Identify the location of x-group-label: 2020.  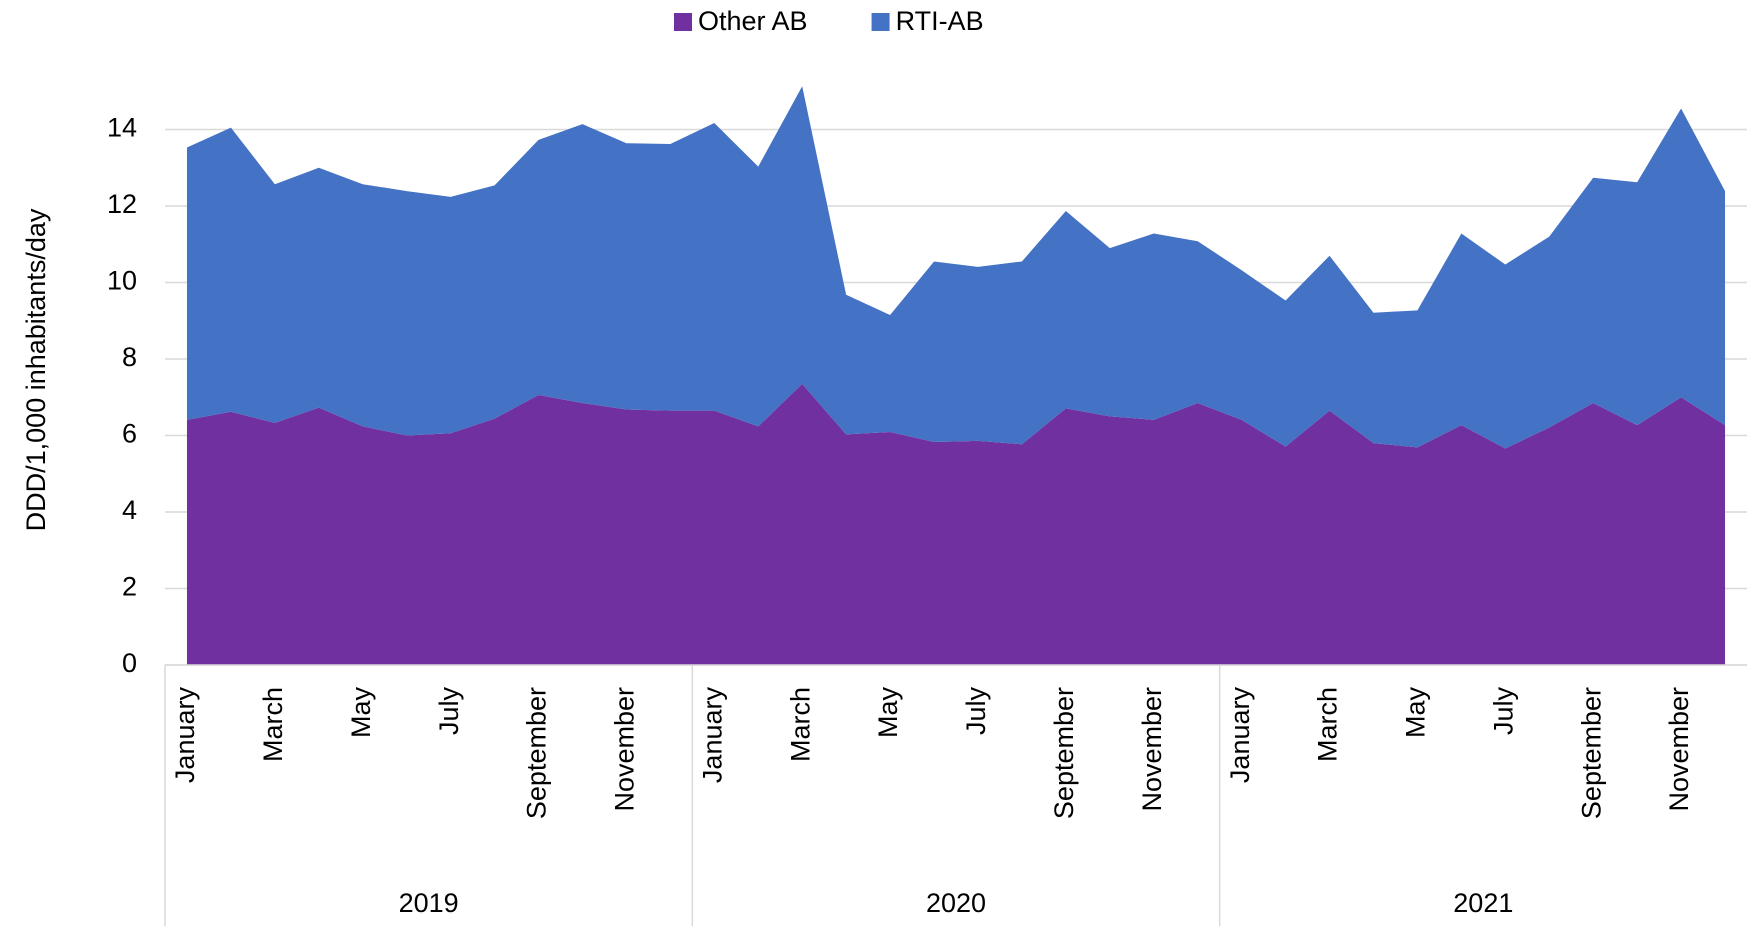
(956, 903).